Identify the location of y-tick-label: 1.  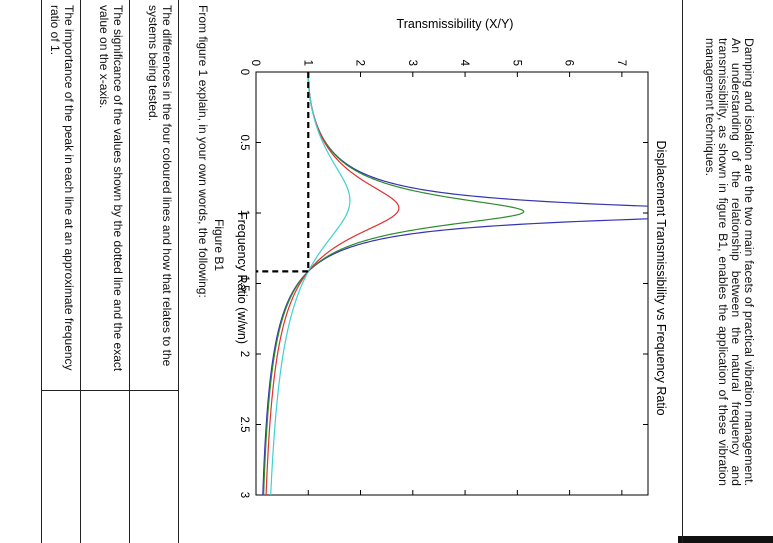
(307, 63).